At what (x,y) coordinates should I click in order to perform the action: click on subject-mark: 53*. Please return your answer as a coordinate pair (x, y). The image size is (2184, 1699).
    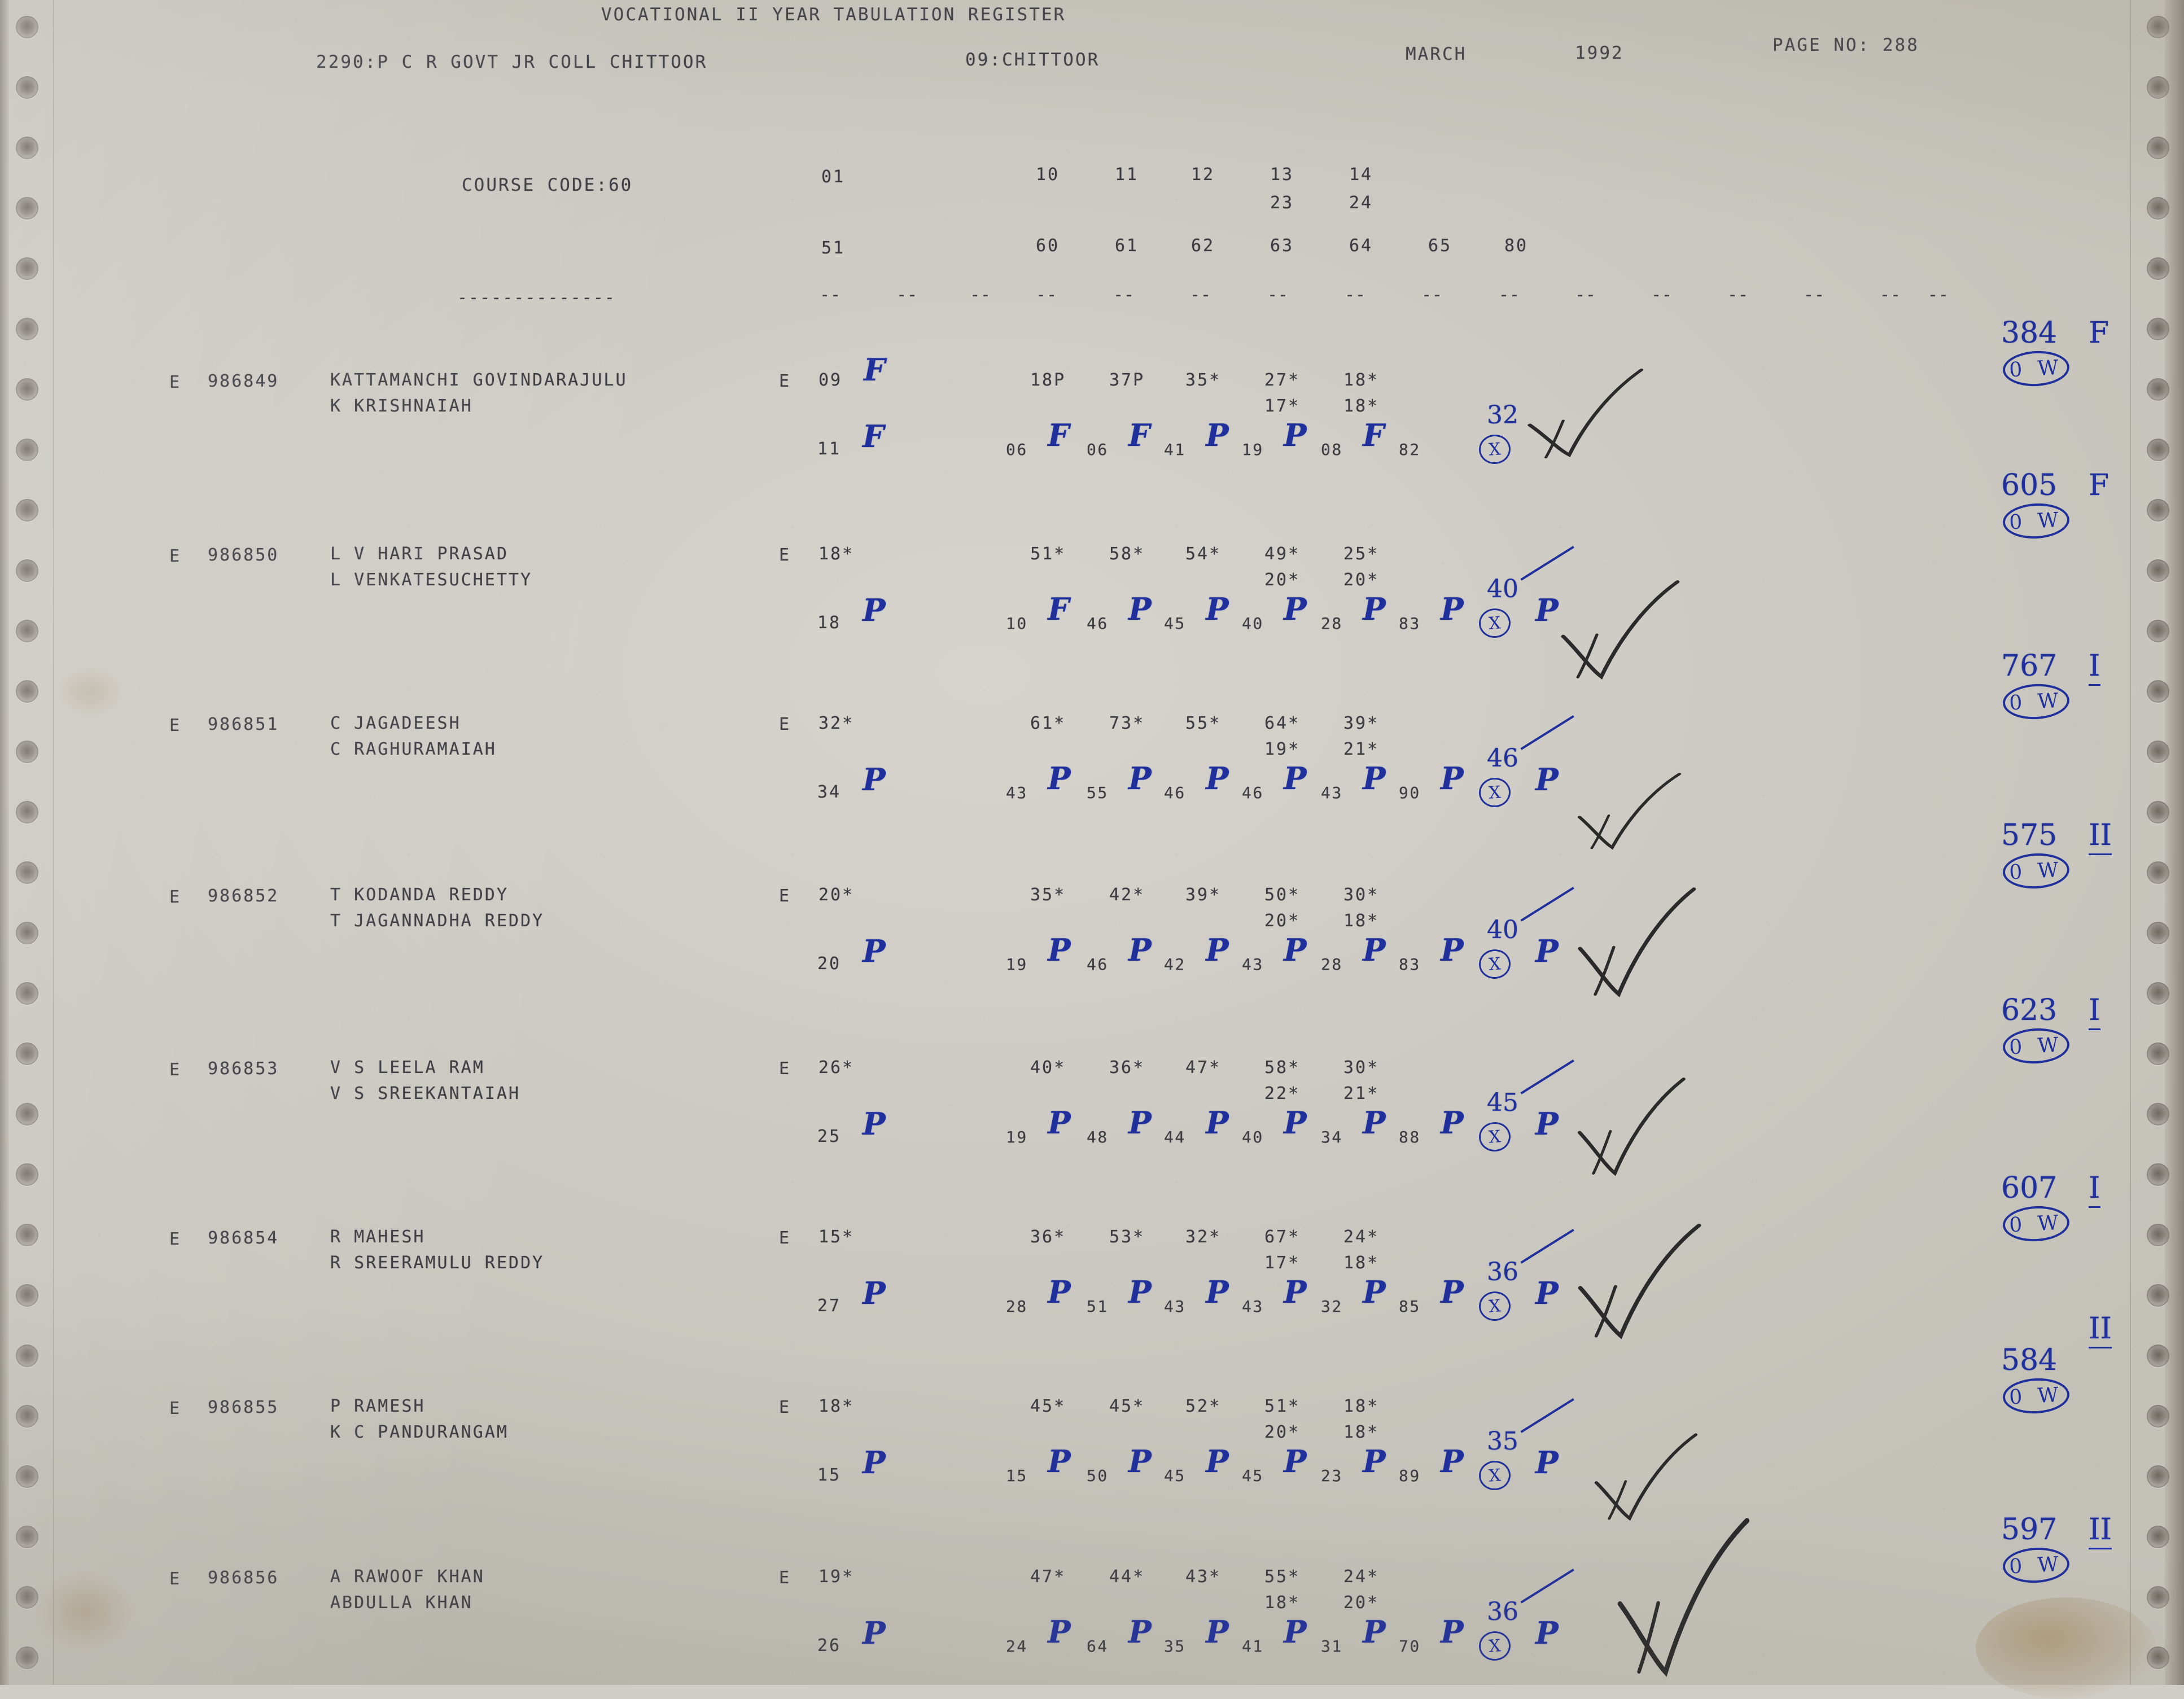
    Looking at the image, I should click on (1127, 1237).